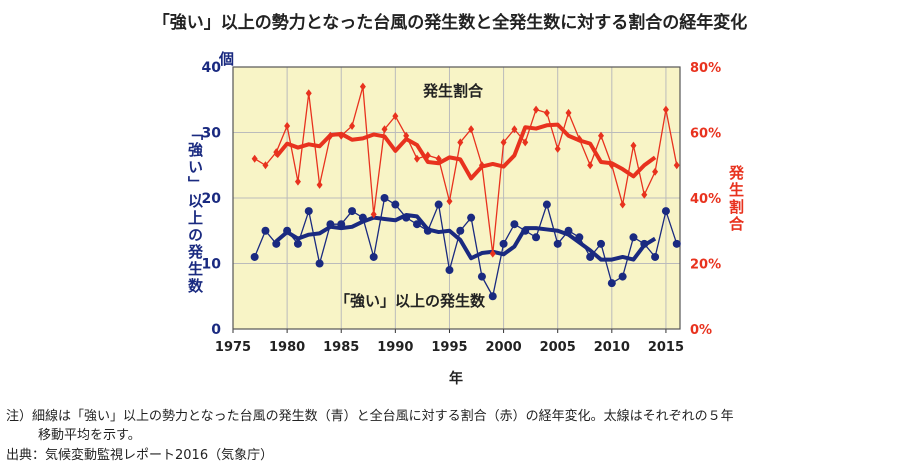 The image size is (900, 469). Describe the element at coordinates (736, 199) in the screenshot. I see `right-axis-label: 発生割合` at that location.